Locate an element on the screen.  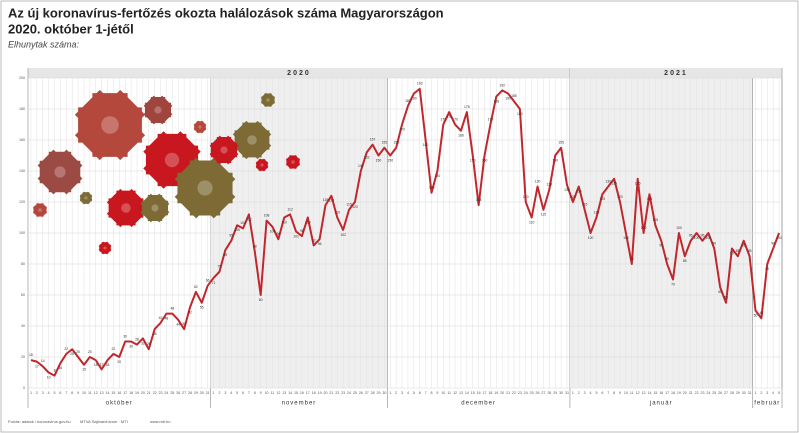
value-label: 128 is located at coordinates (549, 184).